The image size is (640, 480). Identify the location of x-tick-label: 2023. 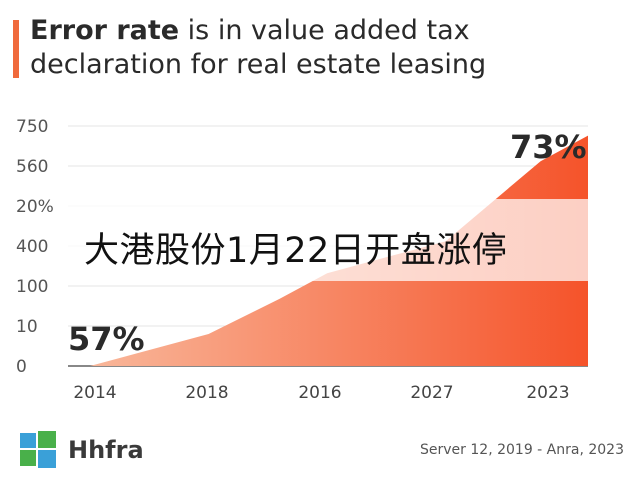
(547, 393).